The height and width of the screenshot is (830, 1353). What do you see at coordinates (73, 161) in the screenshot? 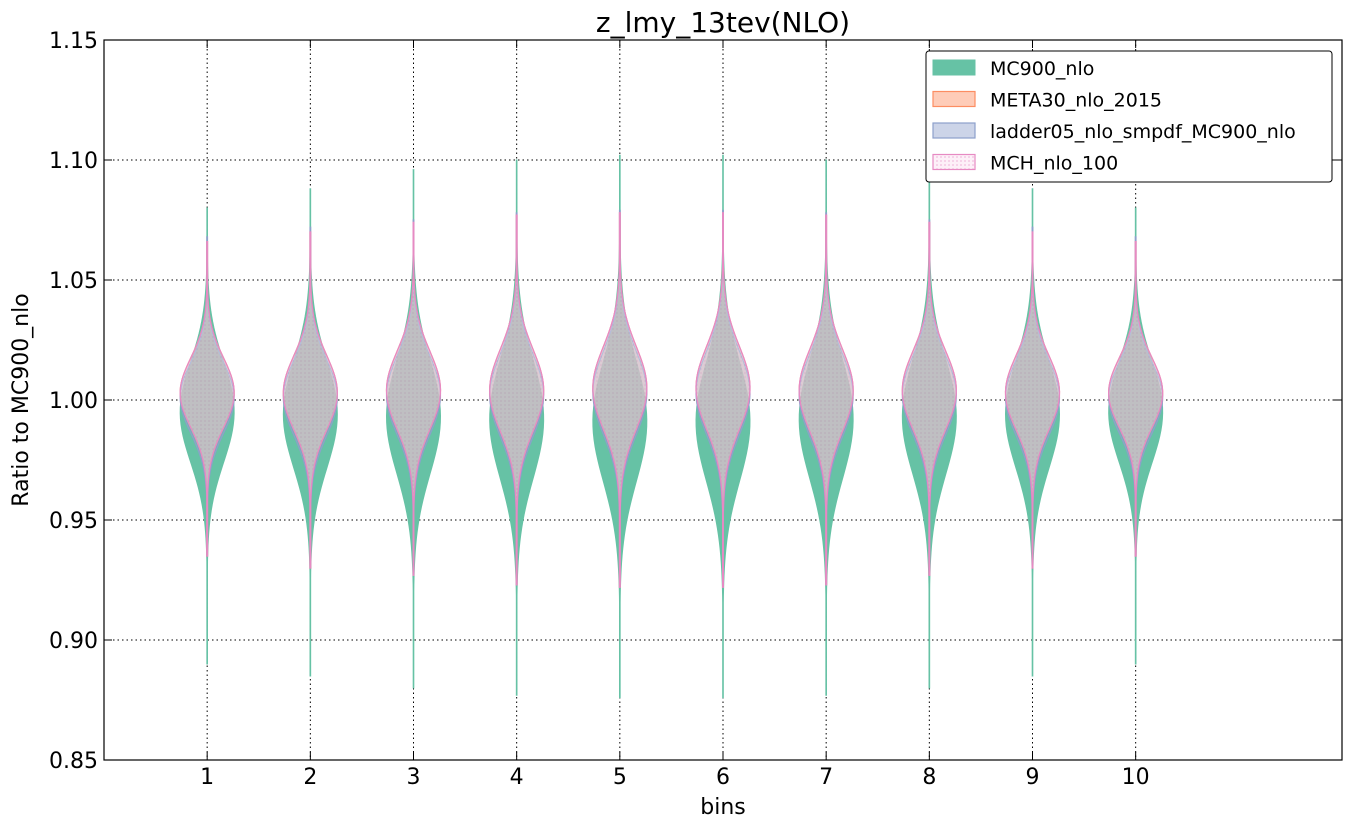
I see `y-tick-label: 1.10` at bounding box center [73, 161].